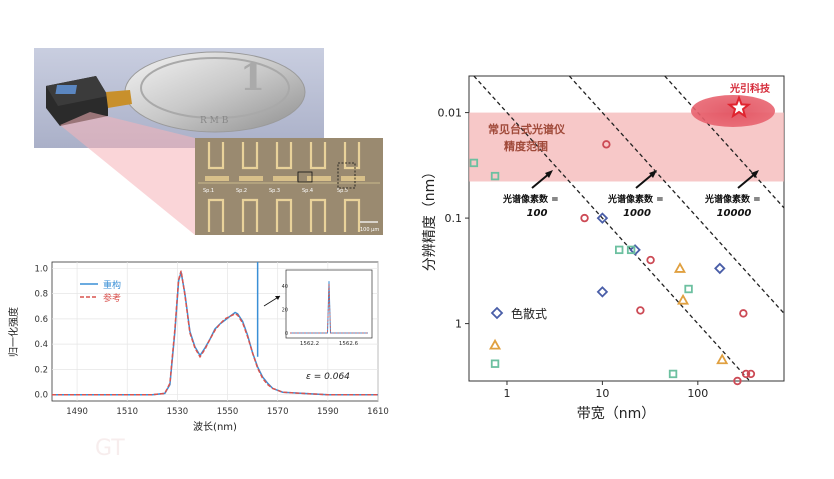 Image resolution: width=834 pixels, height=479 pixels. Describe the element at coordinates (616, 413) in the screenshot. I see `resolution-x-label: 带宽（nm）` at that location.